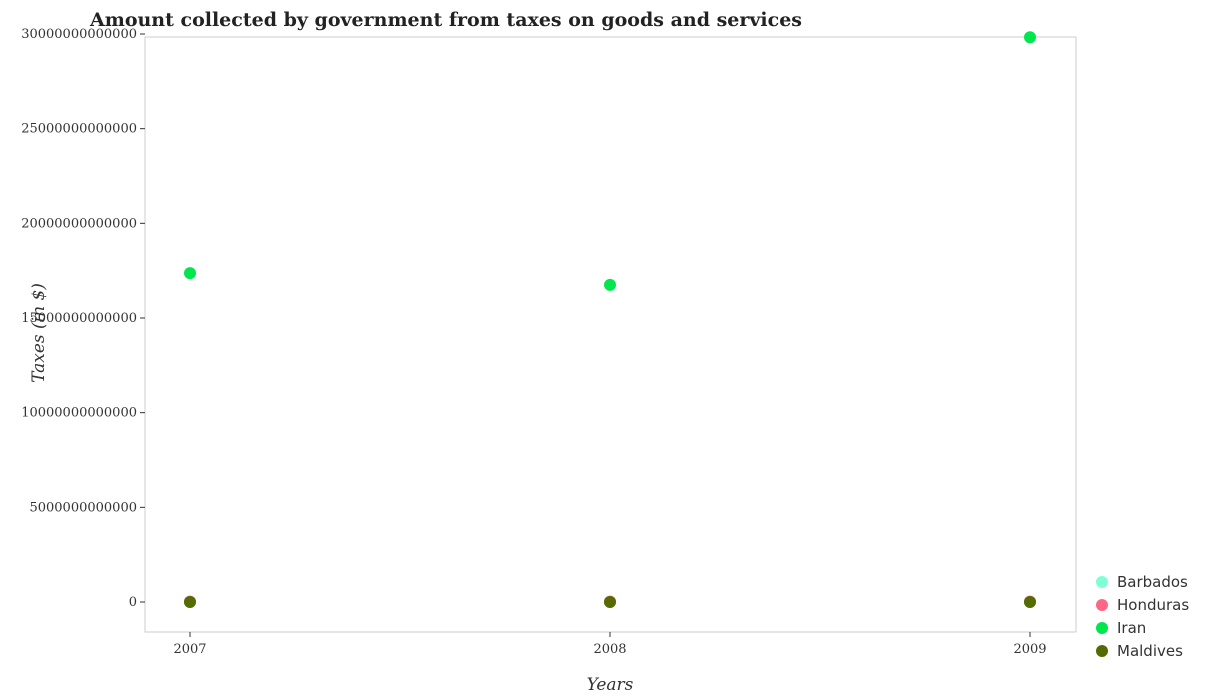 This screenshot has width=1222, height=700. What do you see at coordinates (1153, 605) in the screenshot?
I see `legend-label-honduras: Honduras` at bounding box center [1153, 605].